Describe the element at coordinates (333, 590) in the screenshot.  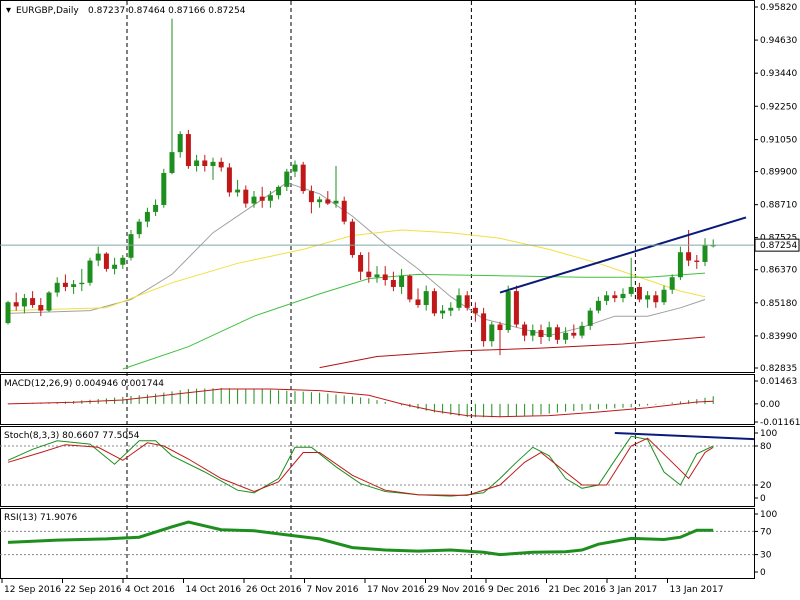
I see `date-axis-label: 7 Nov 2016` at that location.